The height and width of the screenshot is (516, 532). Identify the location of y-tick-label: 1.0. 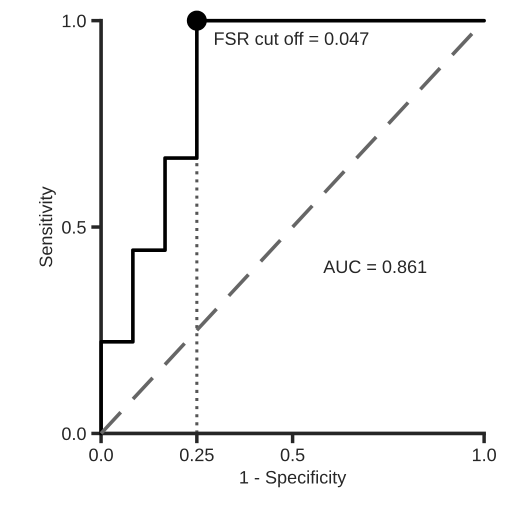
(74, 21).